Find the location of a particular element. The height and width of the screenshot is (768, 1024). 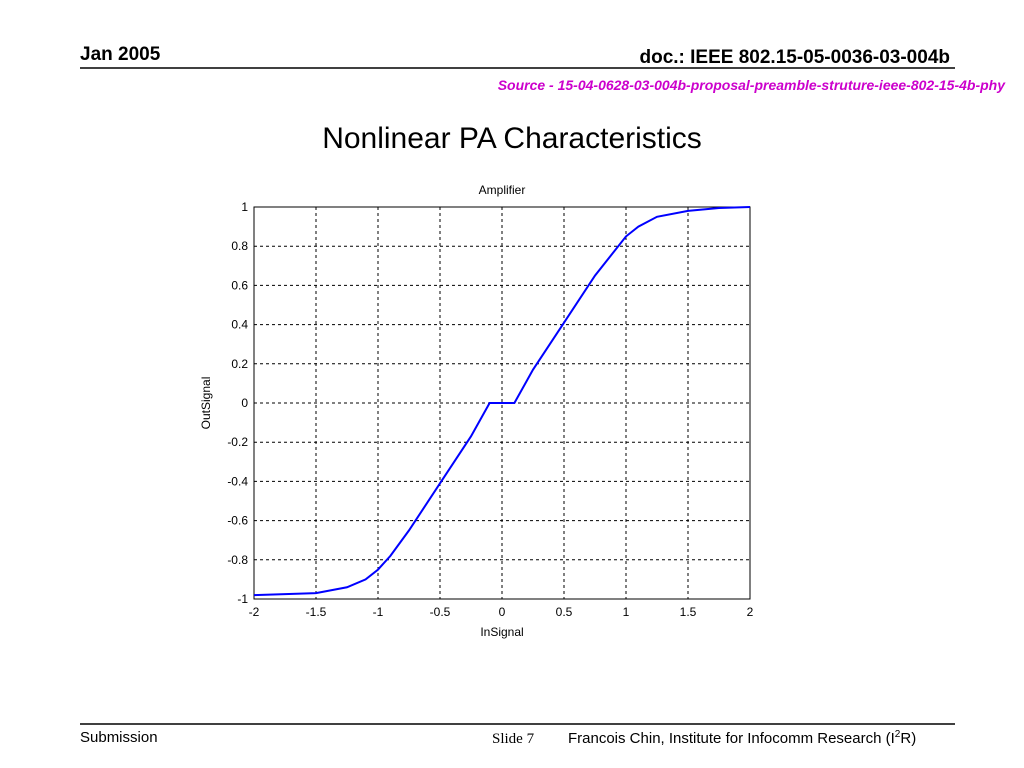

x-tick-label: 0.5 is located at coordinates (564, 612).